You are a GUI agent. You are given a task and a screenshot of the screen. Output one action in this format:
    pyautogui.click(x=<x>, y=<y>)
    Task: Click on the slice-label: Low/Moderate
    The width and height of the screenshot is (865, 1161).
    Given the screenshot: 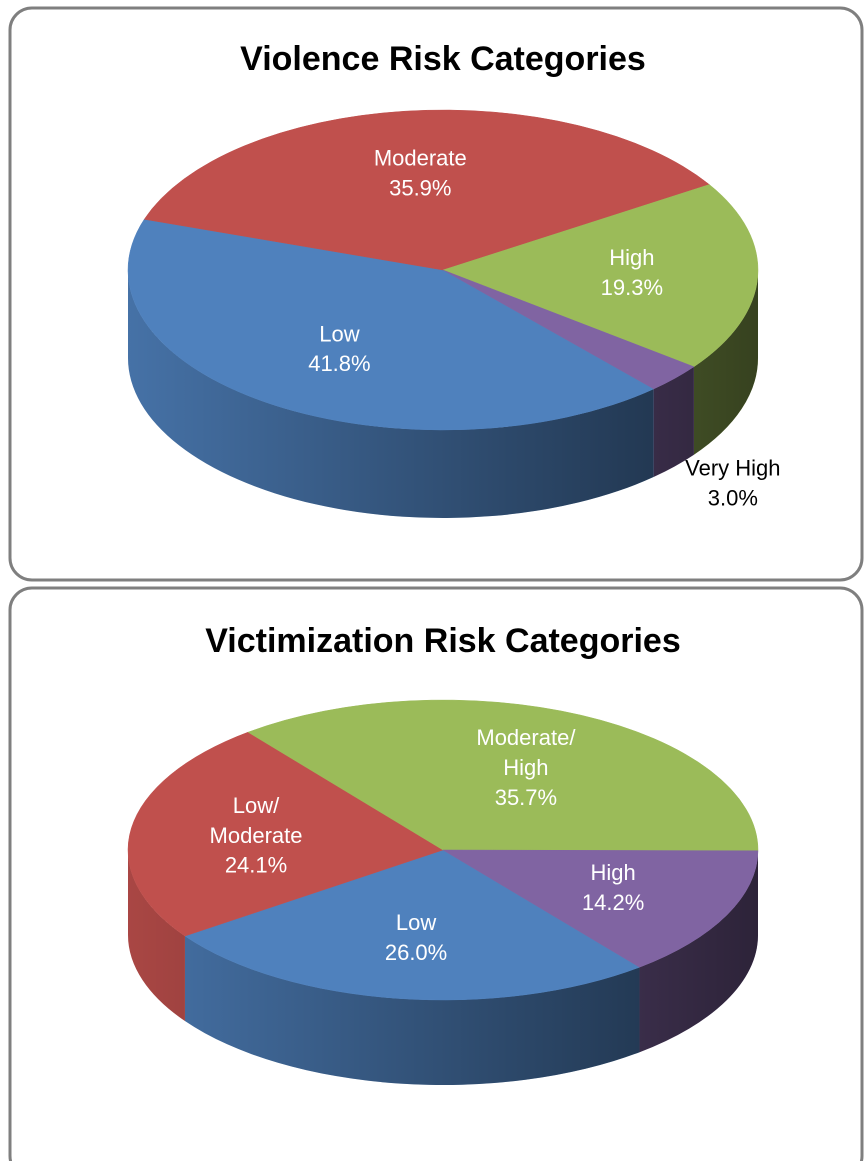 What is the action you would take?
    pyautogui.click(x=256, y=820)
    